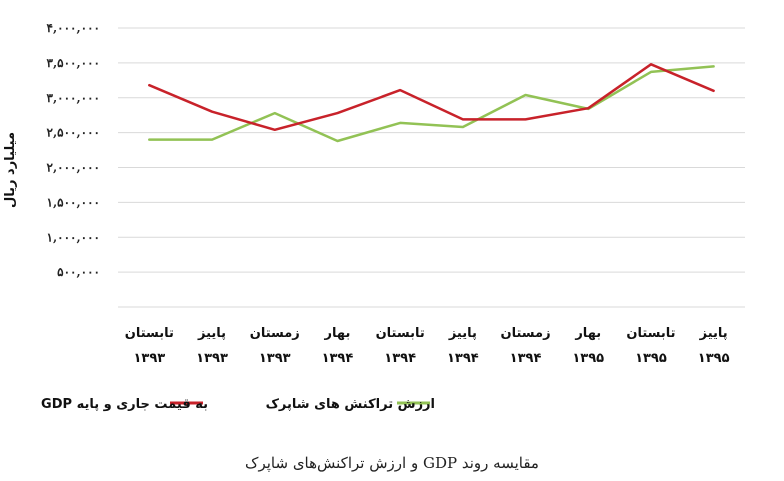 The image size is (784, 481). What do you see at coordinates (73, 133) in the screenshot?
I see `y-tick-label: ۲,۵۰۰,۰۰۰` at bounding box center [73, 133].